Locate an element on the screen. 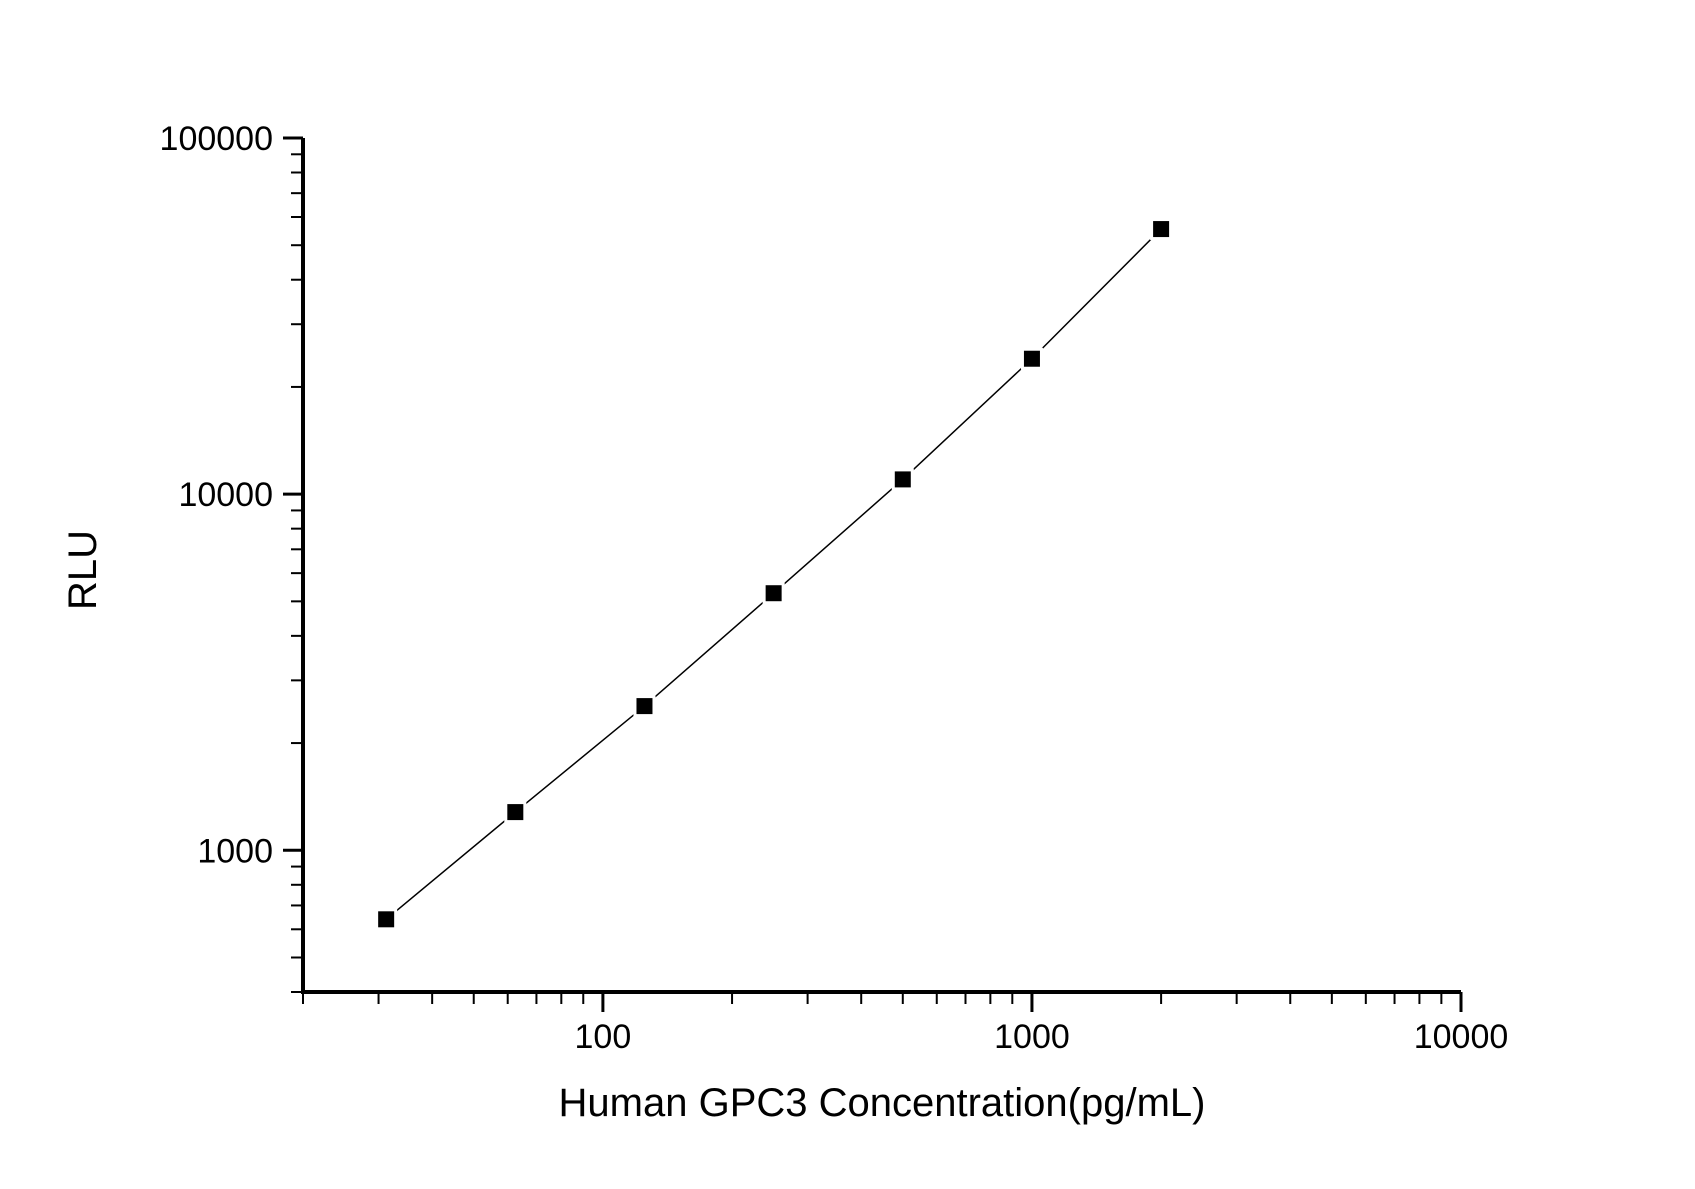 This screenshot has height=1189, width=1695. x-tick-label: 100 is located at coordinates (603, 1037).